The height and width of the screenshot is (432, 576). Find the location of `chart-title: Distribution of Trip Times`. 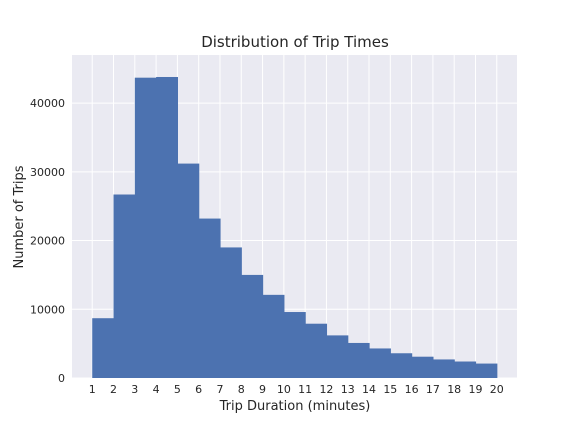

chart-title: Distribution of Trip Times is located at coordinates (295, 42).